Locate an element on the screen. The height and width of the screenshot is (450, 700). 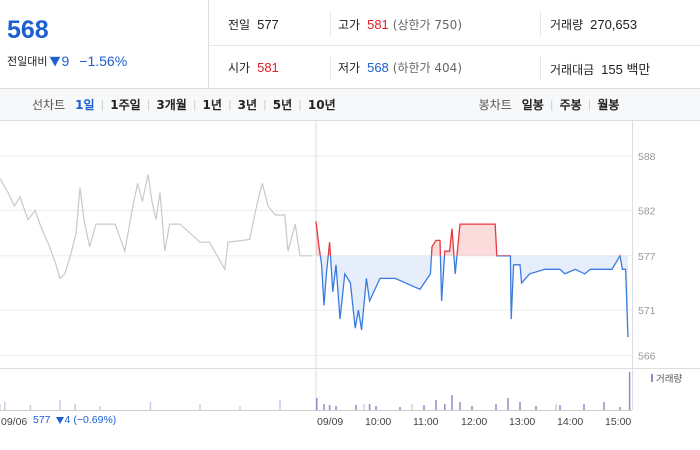
stat-note: (상한가 750) is located at coordinates (427, 25).